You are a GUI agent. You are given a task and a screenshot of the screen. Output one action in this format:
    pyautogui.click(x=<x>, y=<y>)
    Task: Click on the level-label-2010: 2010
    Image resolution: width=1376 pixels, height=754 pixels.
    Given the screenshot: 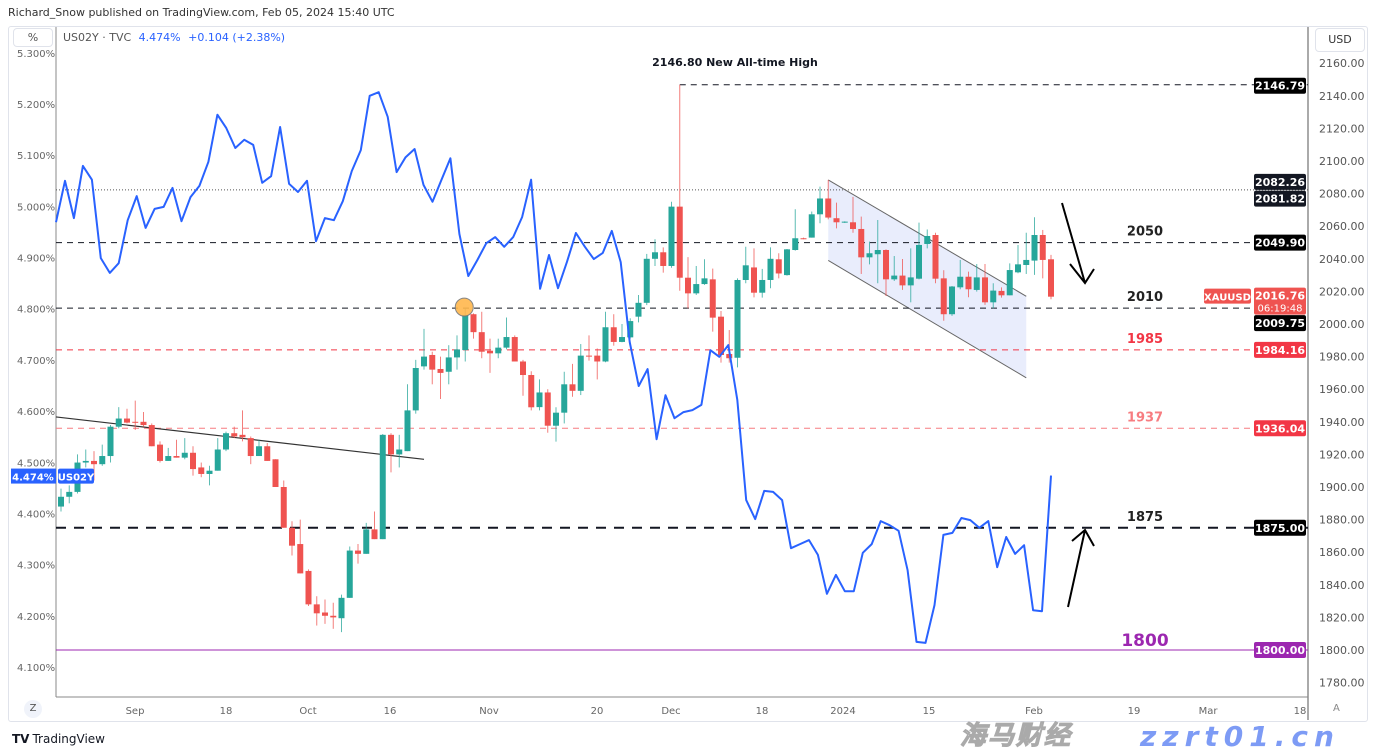 What is the action you would take?
    pyautogui.click(x=1145, y=297)
    